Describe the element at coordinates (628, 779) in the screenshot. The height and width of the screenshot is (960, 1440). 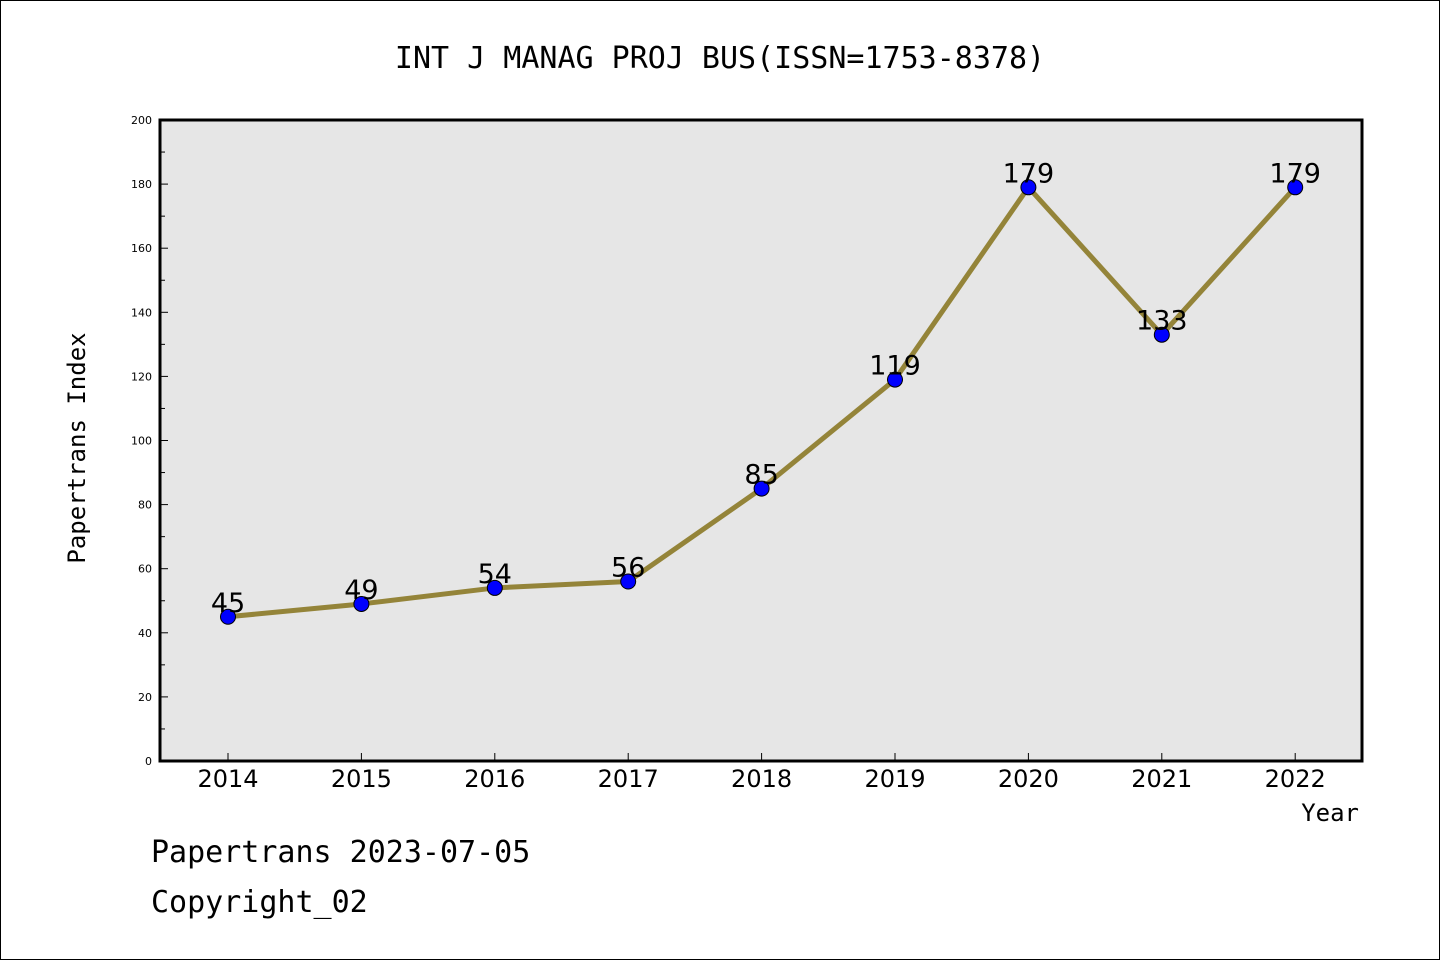
I see `x-tick-label: 2017` at that location.